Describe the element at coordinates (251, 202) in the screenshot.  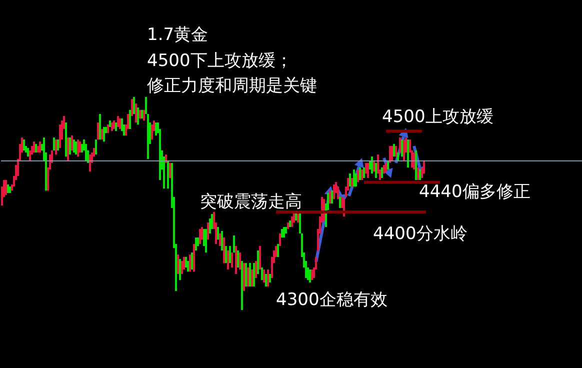
I see `annotation: 突破震荡走高` at that location.